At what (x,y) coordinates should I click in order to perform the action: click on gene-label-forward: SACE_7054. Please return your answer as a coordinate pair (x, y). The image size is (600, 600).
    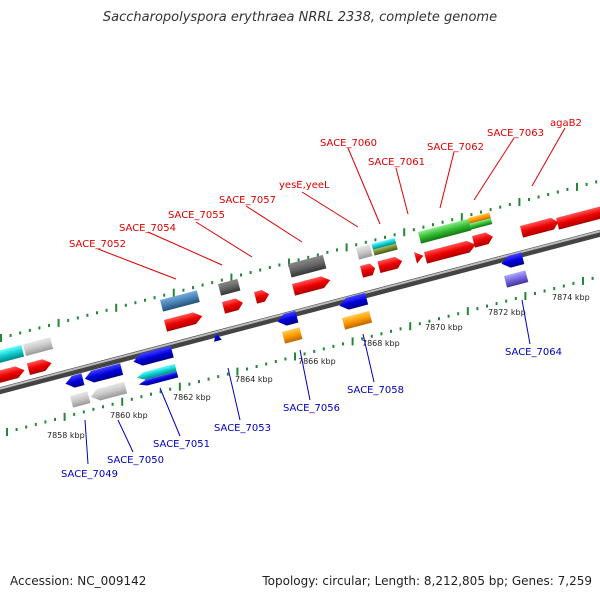
    Looking at the image, I should click on (147, 228).